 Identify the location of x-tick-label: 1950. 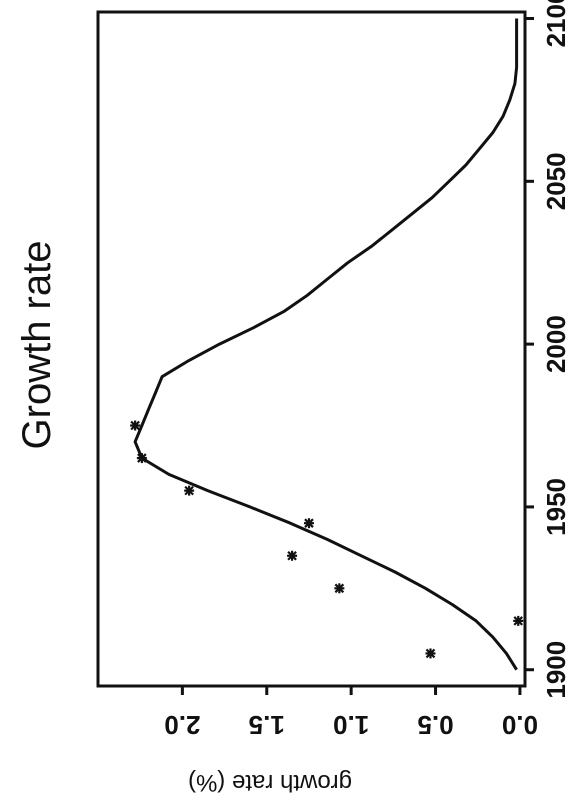
(556, 507).